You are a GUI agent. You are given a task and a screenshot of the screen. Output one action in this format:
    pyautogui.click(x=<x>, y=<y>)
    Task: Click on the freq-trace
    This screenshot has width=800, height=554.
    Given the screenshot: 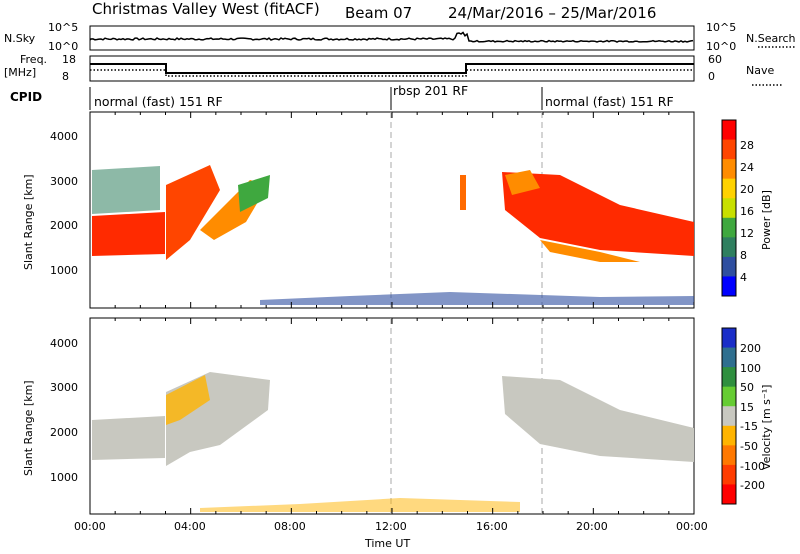 What is the action you would take?
    pyautogui.click(x=392, y=68)
    